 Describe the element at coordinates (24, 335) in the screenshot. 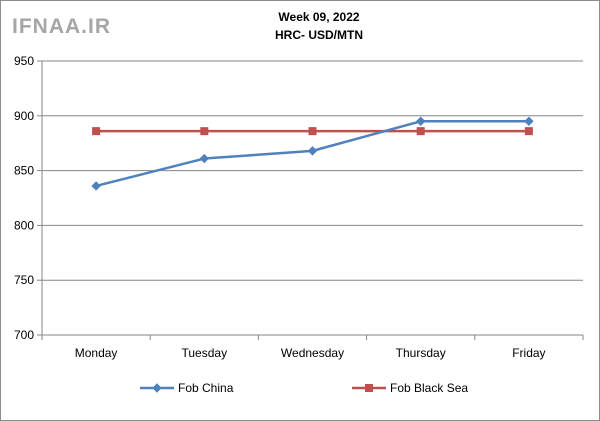

I see `y-tick-label: 700` at that location.